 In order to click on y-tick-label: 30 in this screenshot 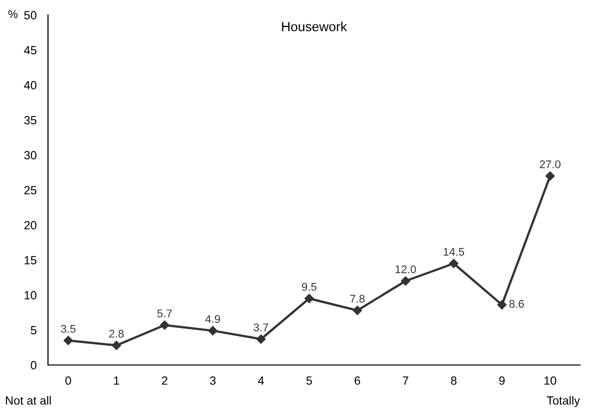, I will do `click(30, 155)`.